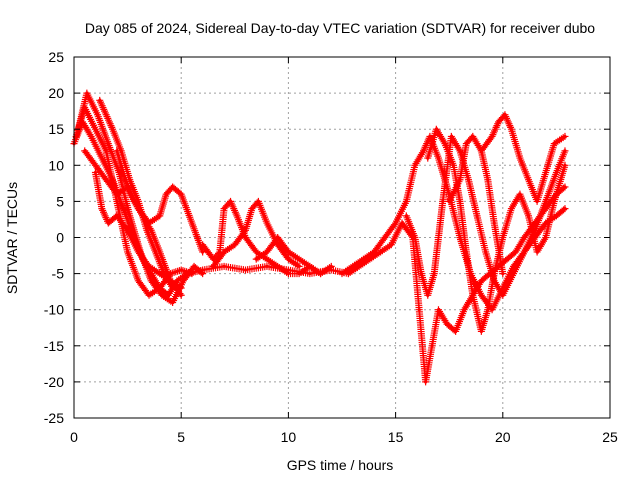  What do you see at coordinates (610, 437) in the screenshot?
I see `x-tick-label: 25` at bounding box center [610, 437].